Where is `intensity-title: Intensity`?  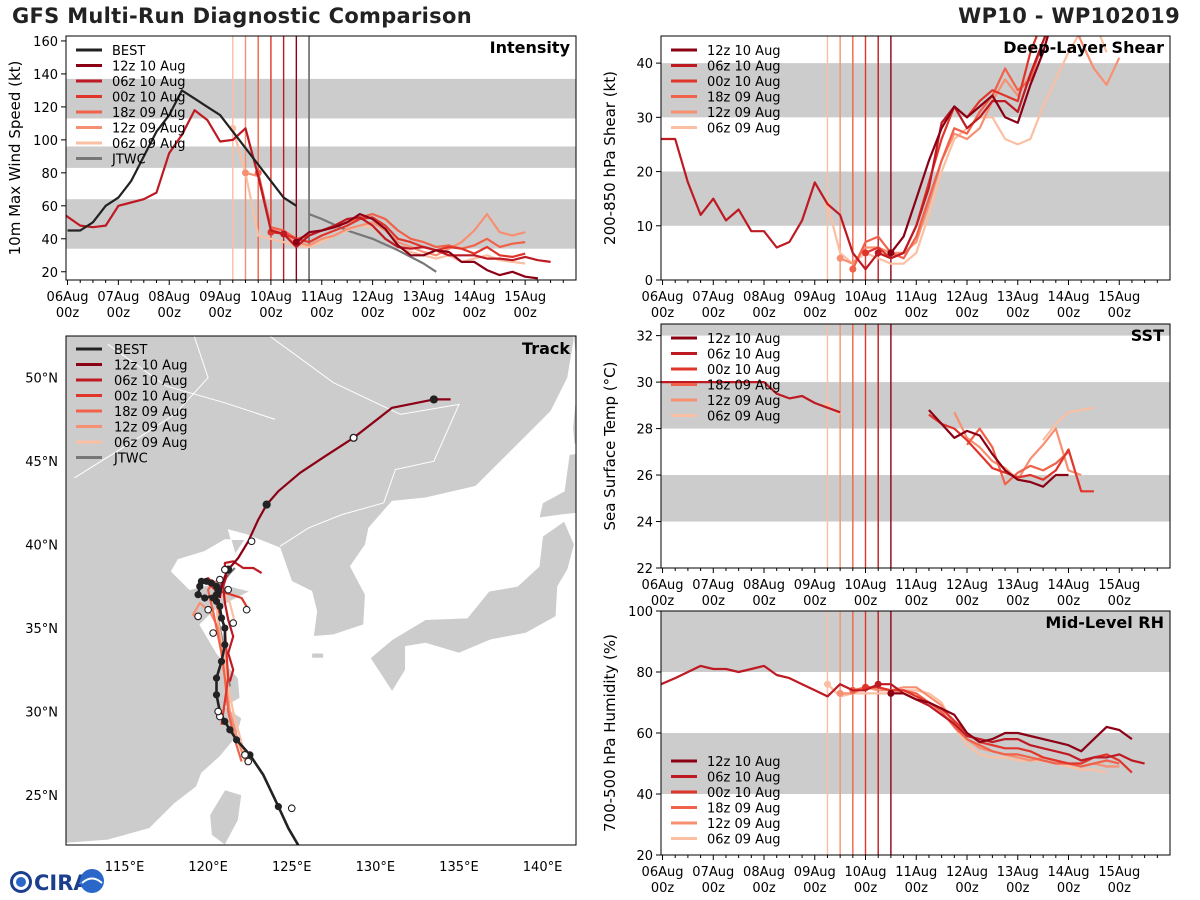
intensity-title: Intensity is located at coordinates (530, 47).